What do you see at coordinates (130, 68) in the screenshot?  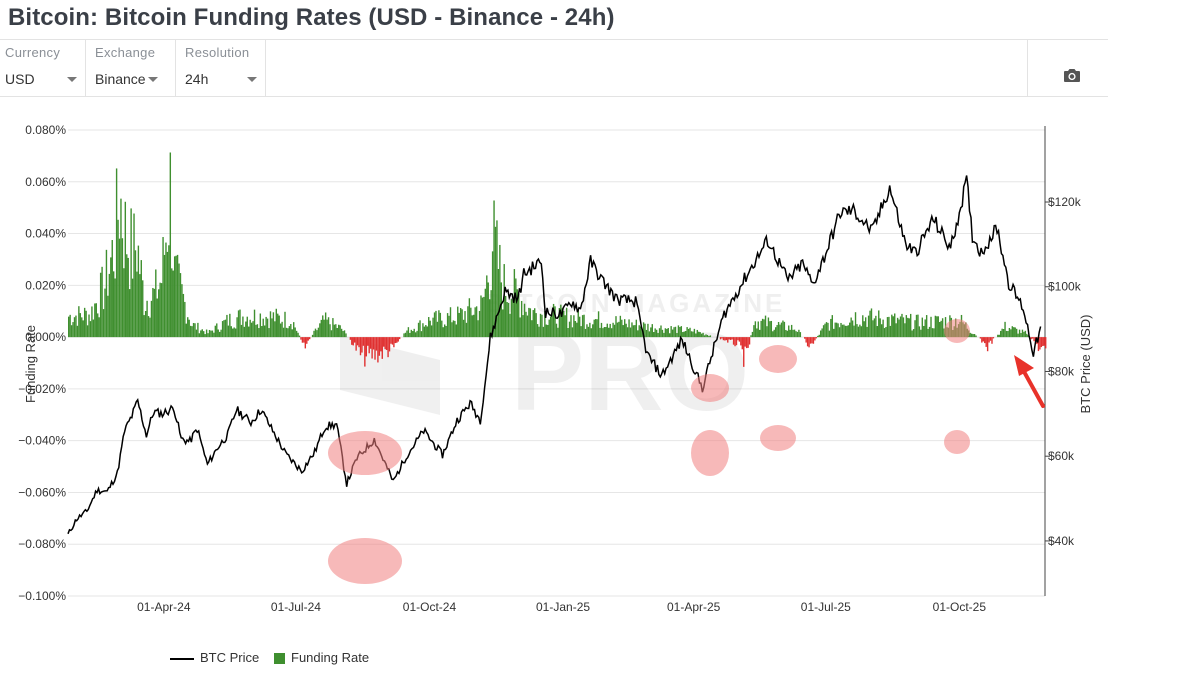 I see `exchange-select: Exchange Binance` at bounding box center [130, 68].